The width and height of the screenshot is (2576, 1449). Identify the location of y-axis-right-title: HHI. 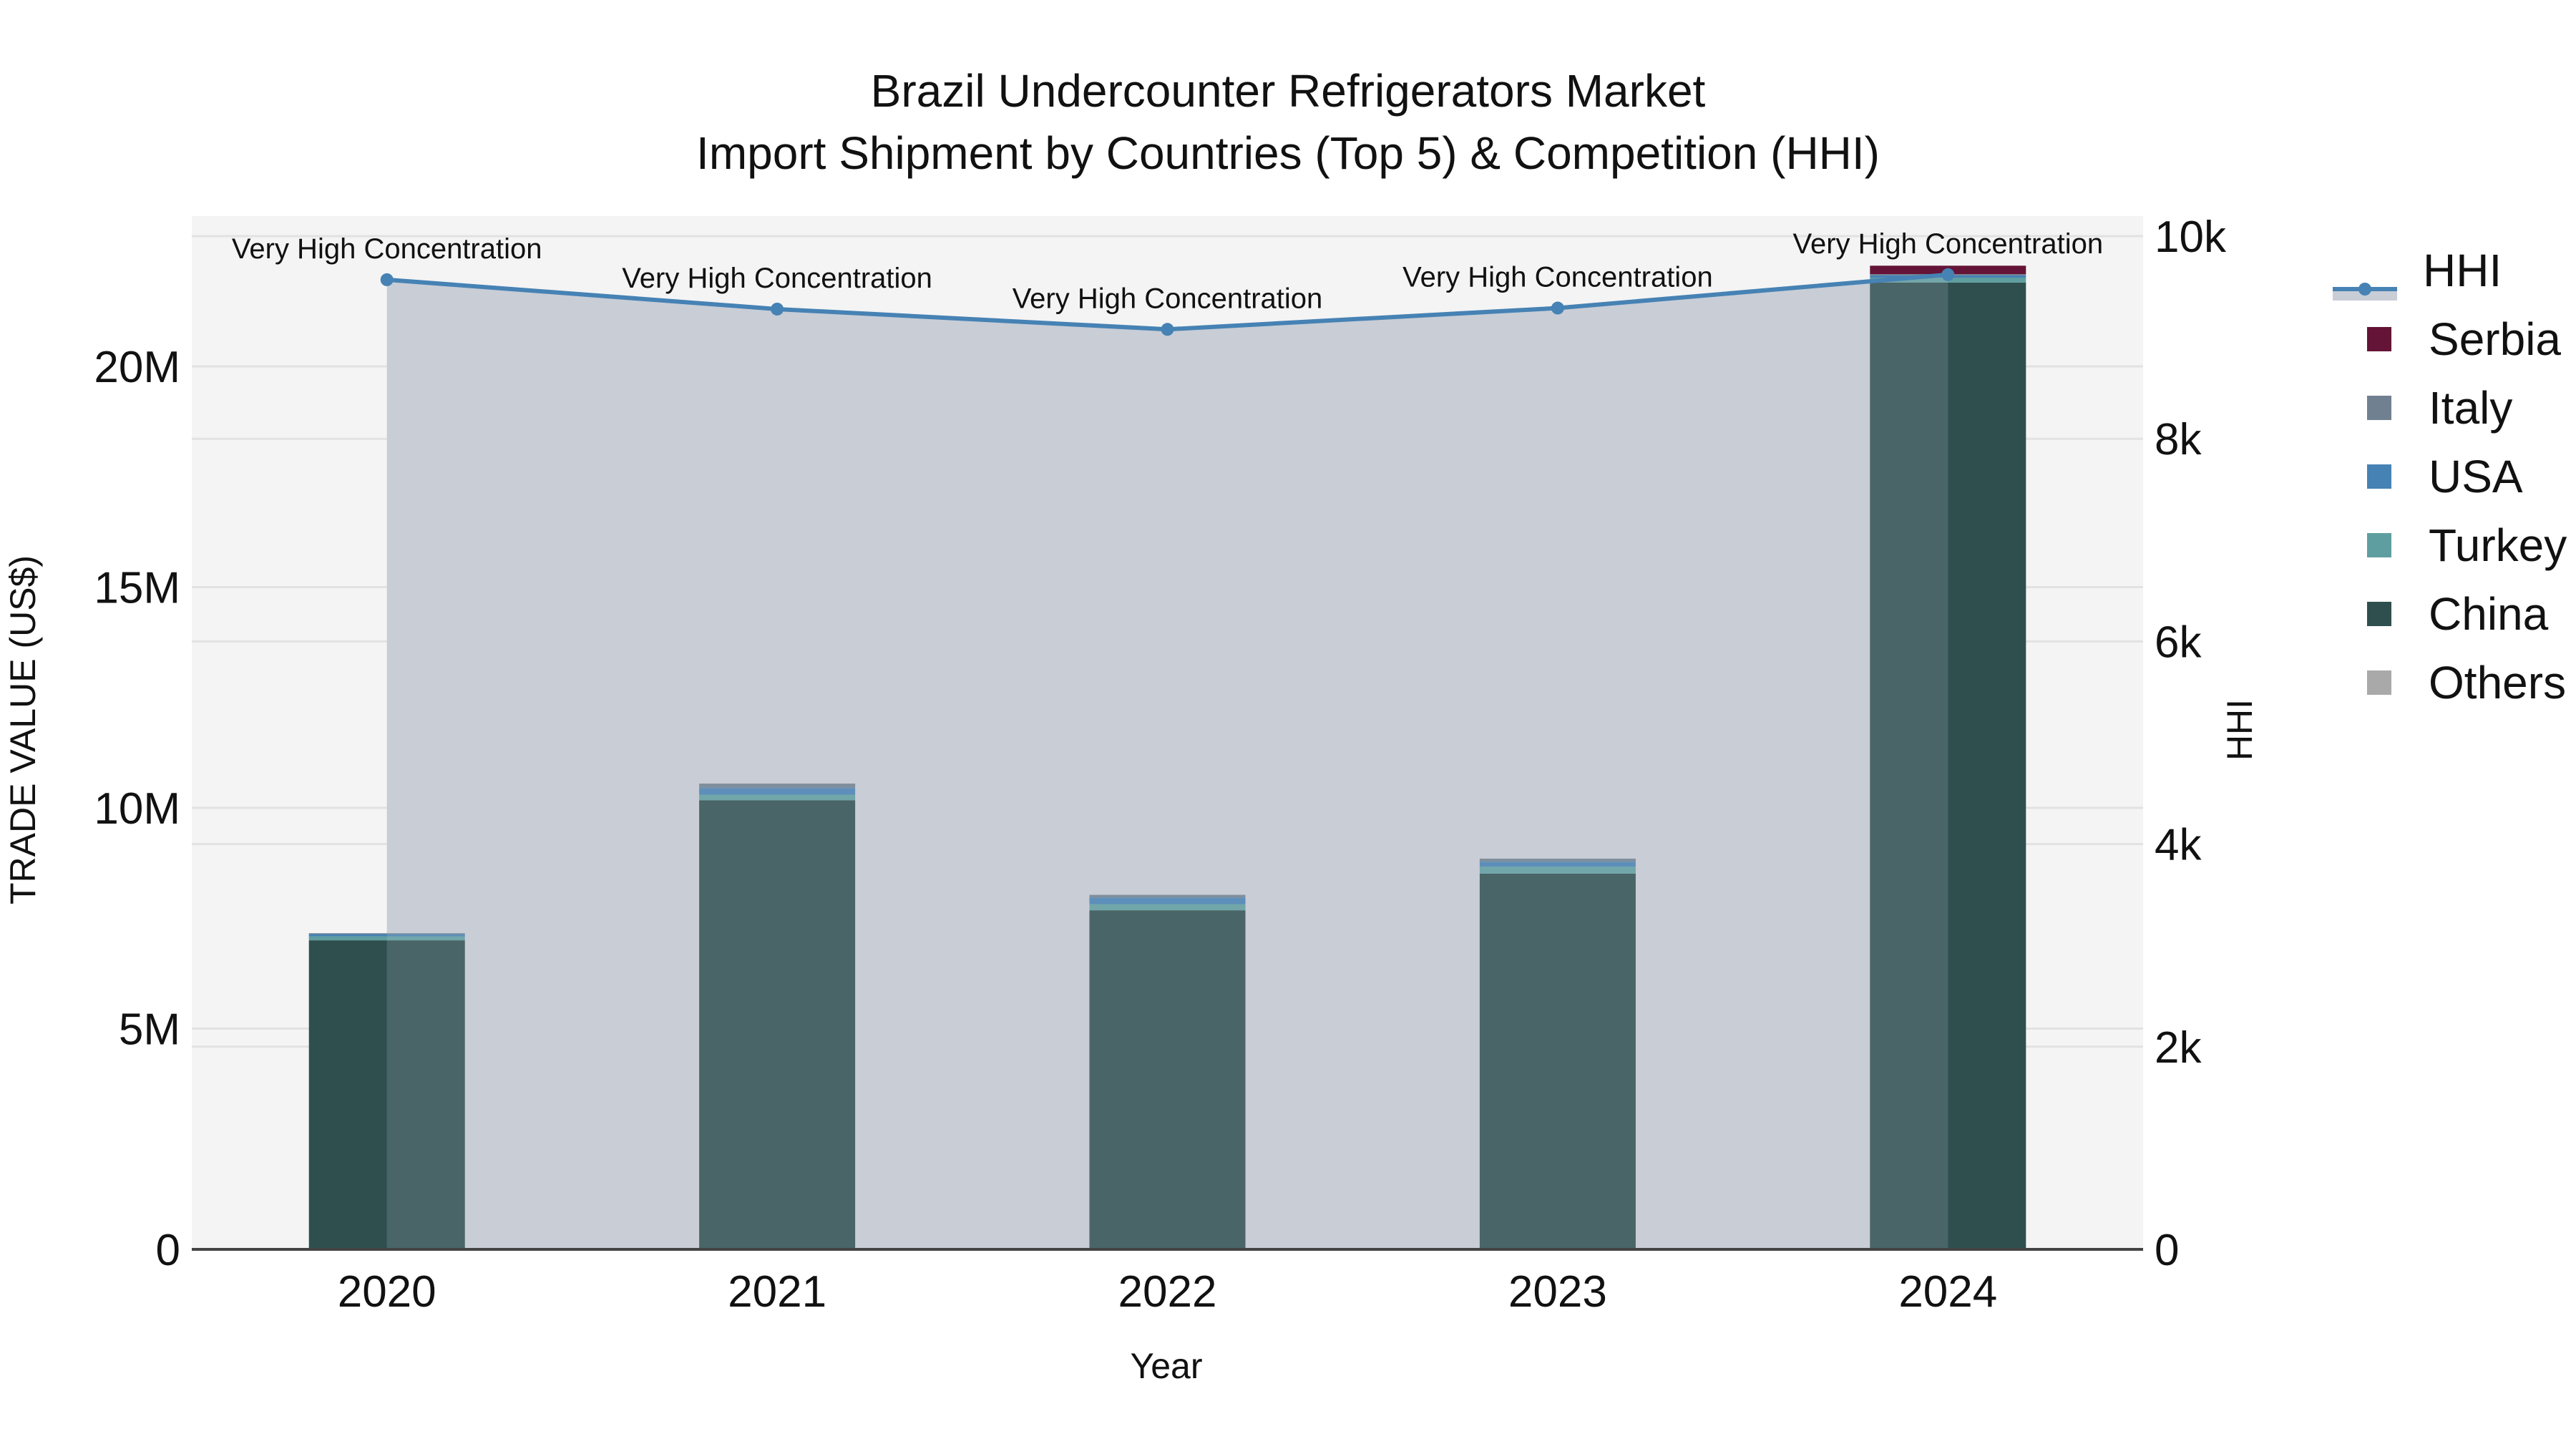
(2239, 730).